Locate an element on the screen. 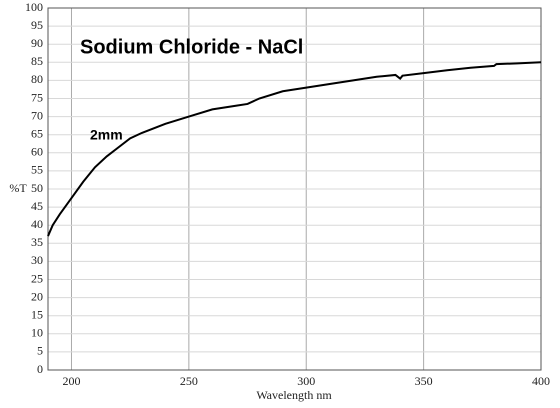 This screenshot has height=408, width=560. y-tick-label: 60 is located at coordinates (37, 152).